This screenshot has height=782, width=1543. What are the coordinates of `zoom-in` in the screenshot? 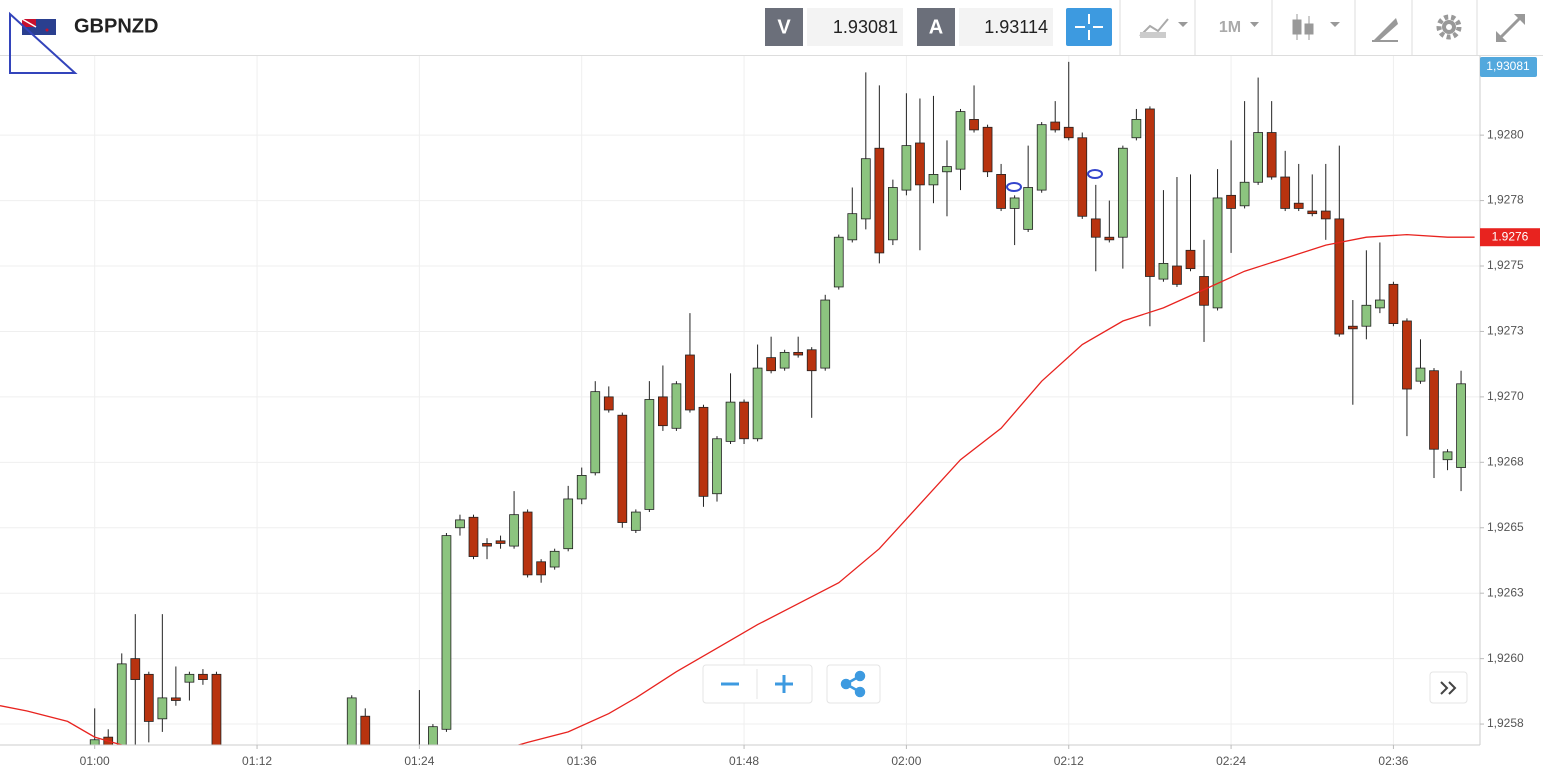 It's located at (784, 684).